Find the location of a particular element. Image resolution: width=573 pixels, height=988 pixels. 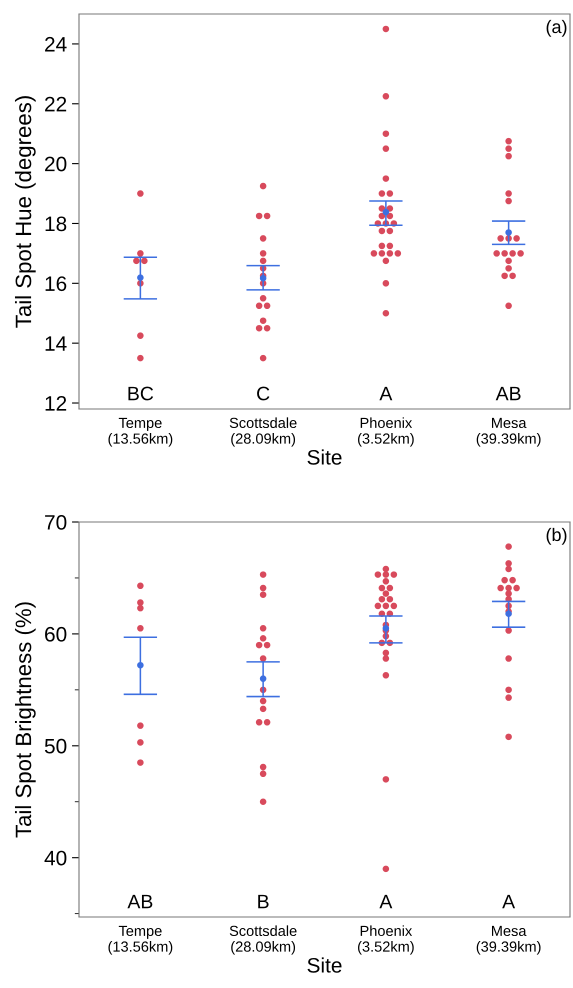

annotation: (b) is located at coordinates (556, 536).